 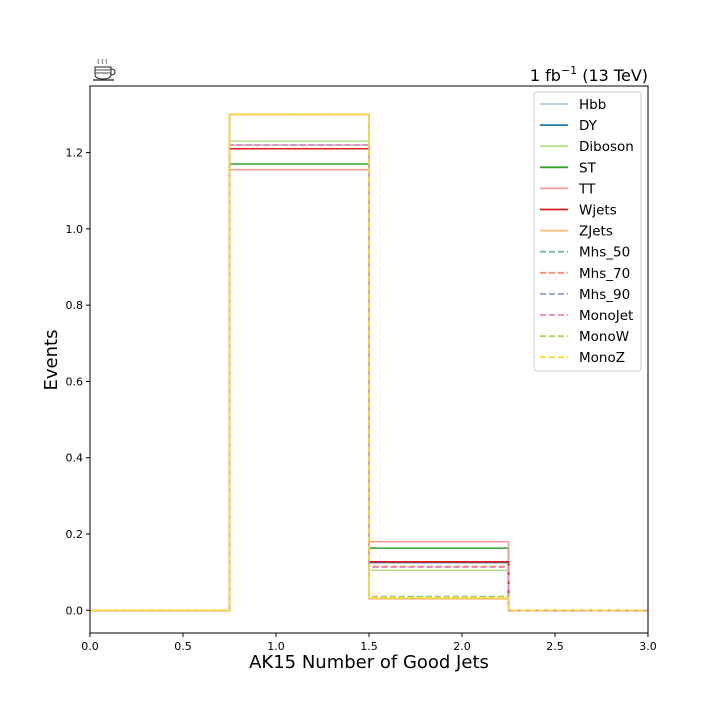 I want to click on legend-box, so click(x=587, y=231).